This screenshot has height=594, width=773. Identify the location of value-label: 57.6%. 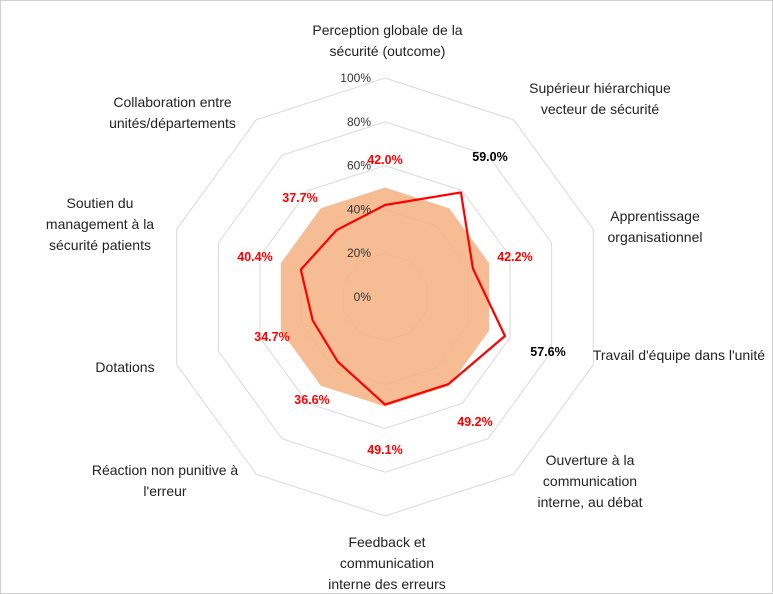
(547, 352).